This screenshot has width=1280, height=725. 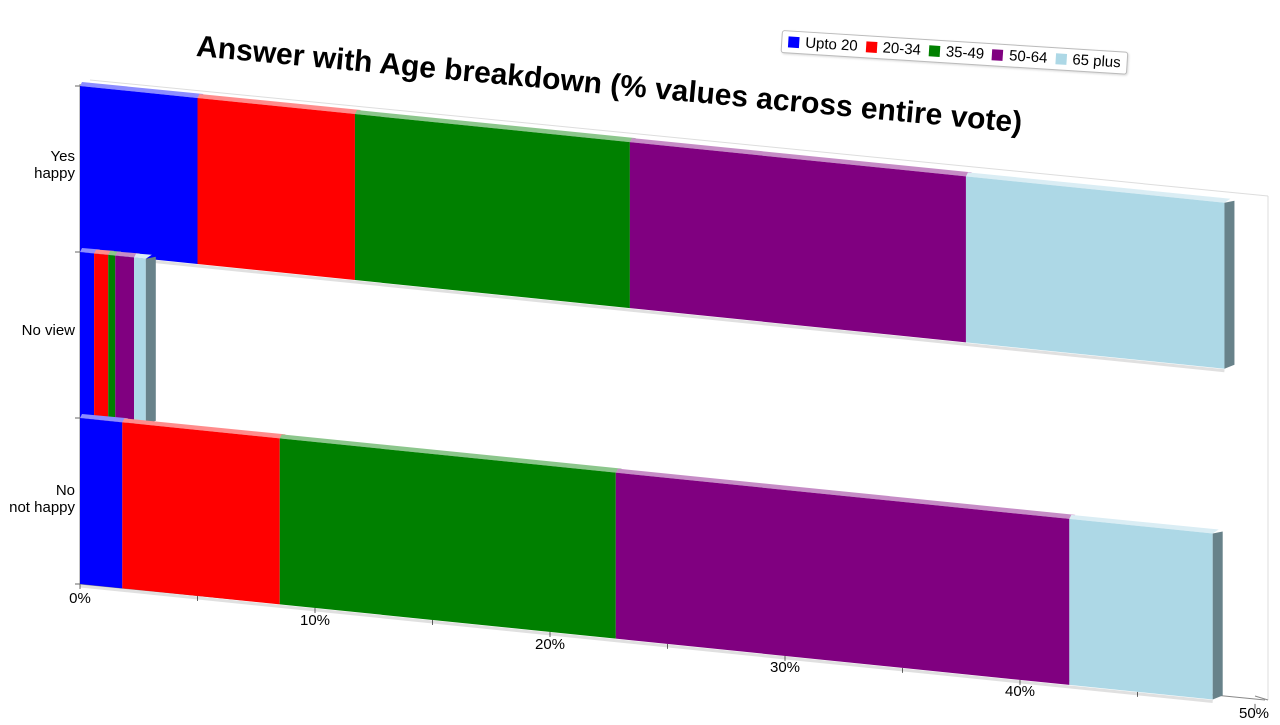 I want to click on bar-end-cap-no-view, so click(x=150, y=340).